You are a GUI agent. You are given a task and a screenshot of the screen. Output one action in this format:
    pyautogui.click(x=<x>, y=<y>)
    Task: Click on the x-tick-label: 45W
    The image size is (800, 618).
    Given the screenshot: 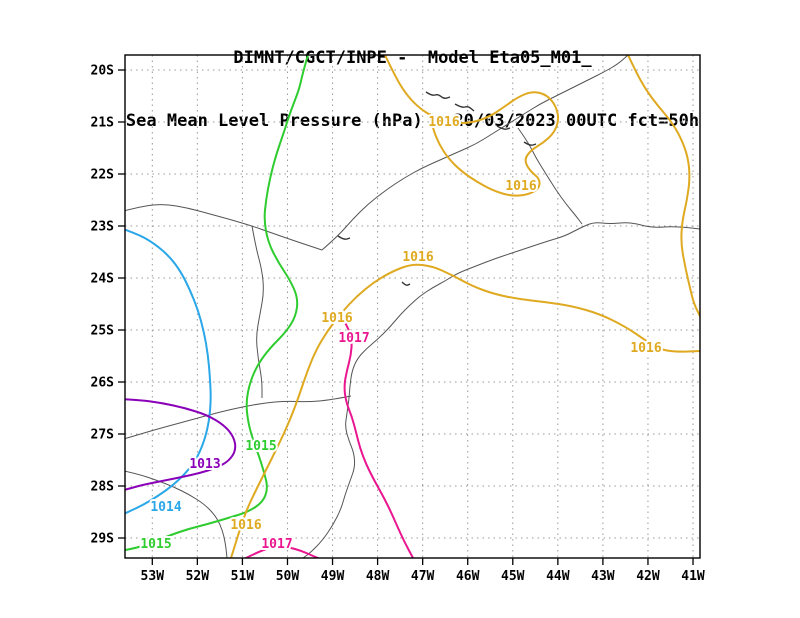 What is the action you would take?
    pyautogui.click(x=513, y=576)
    